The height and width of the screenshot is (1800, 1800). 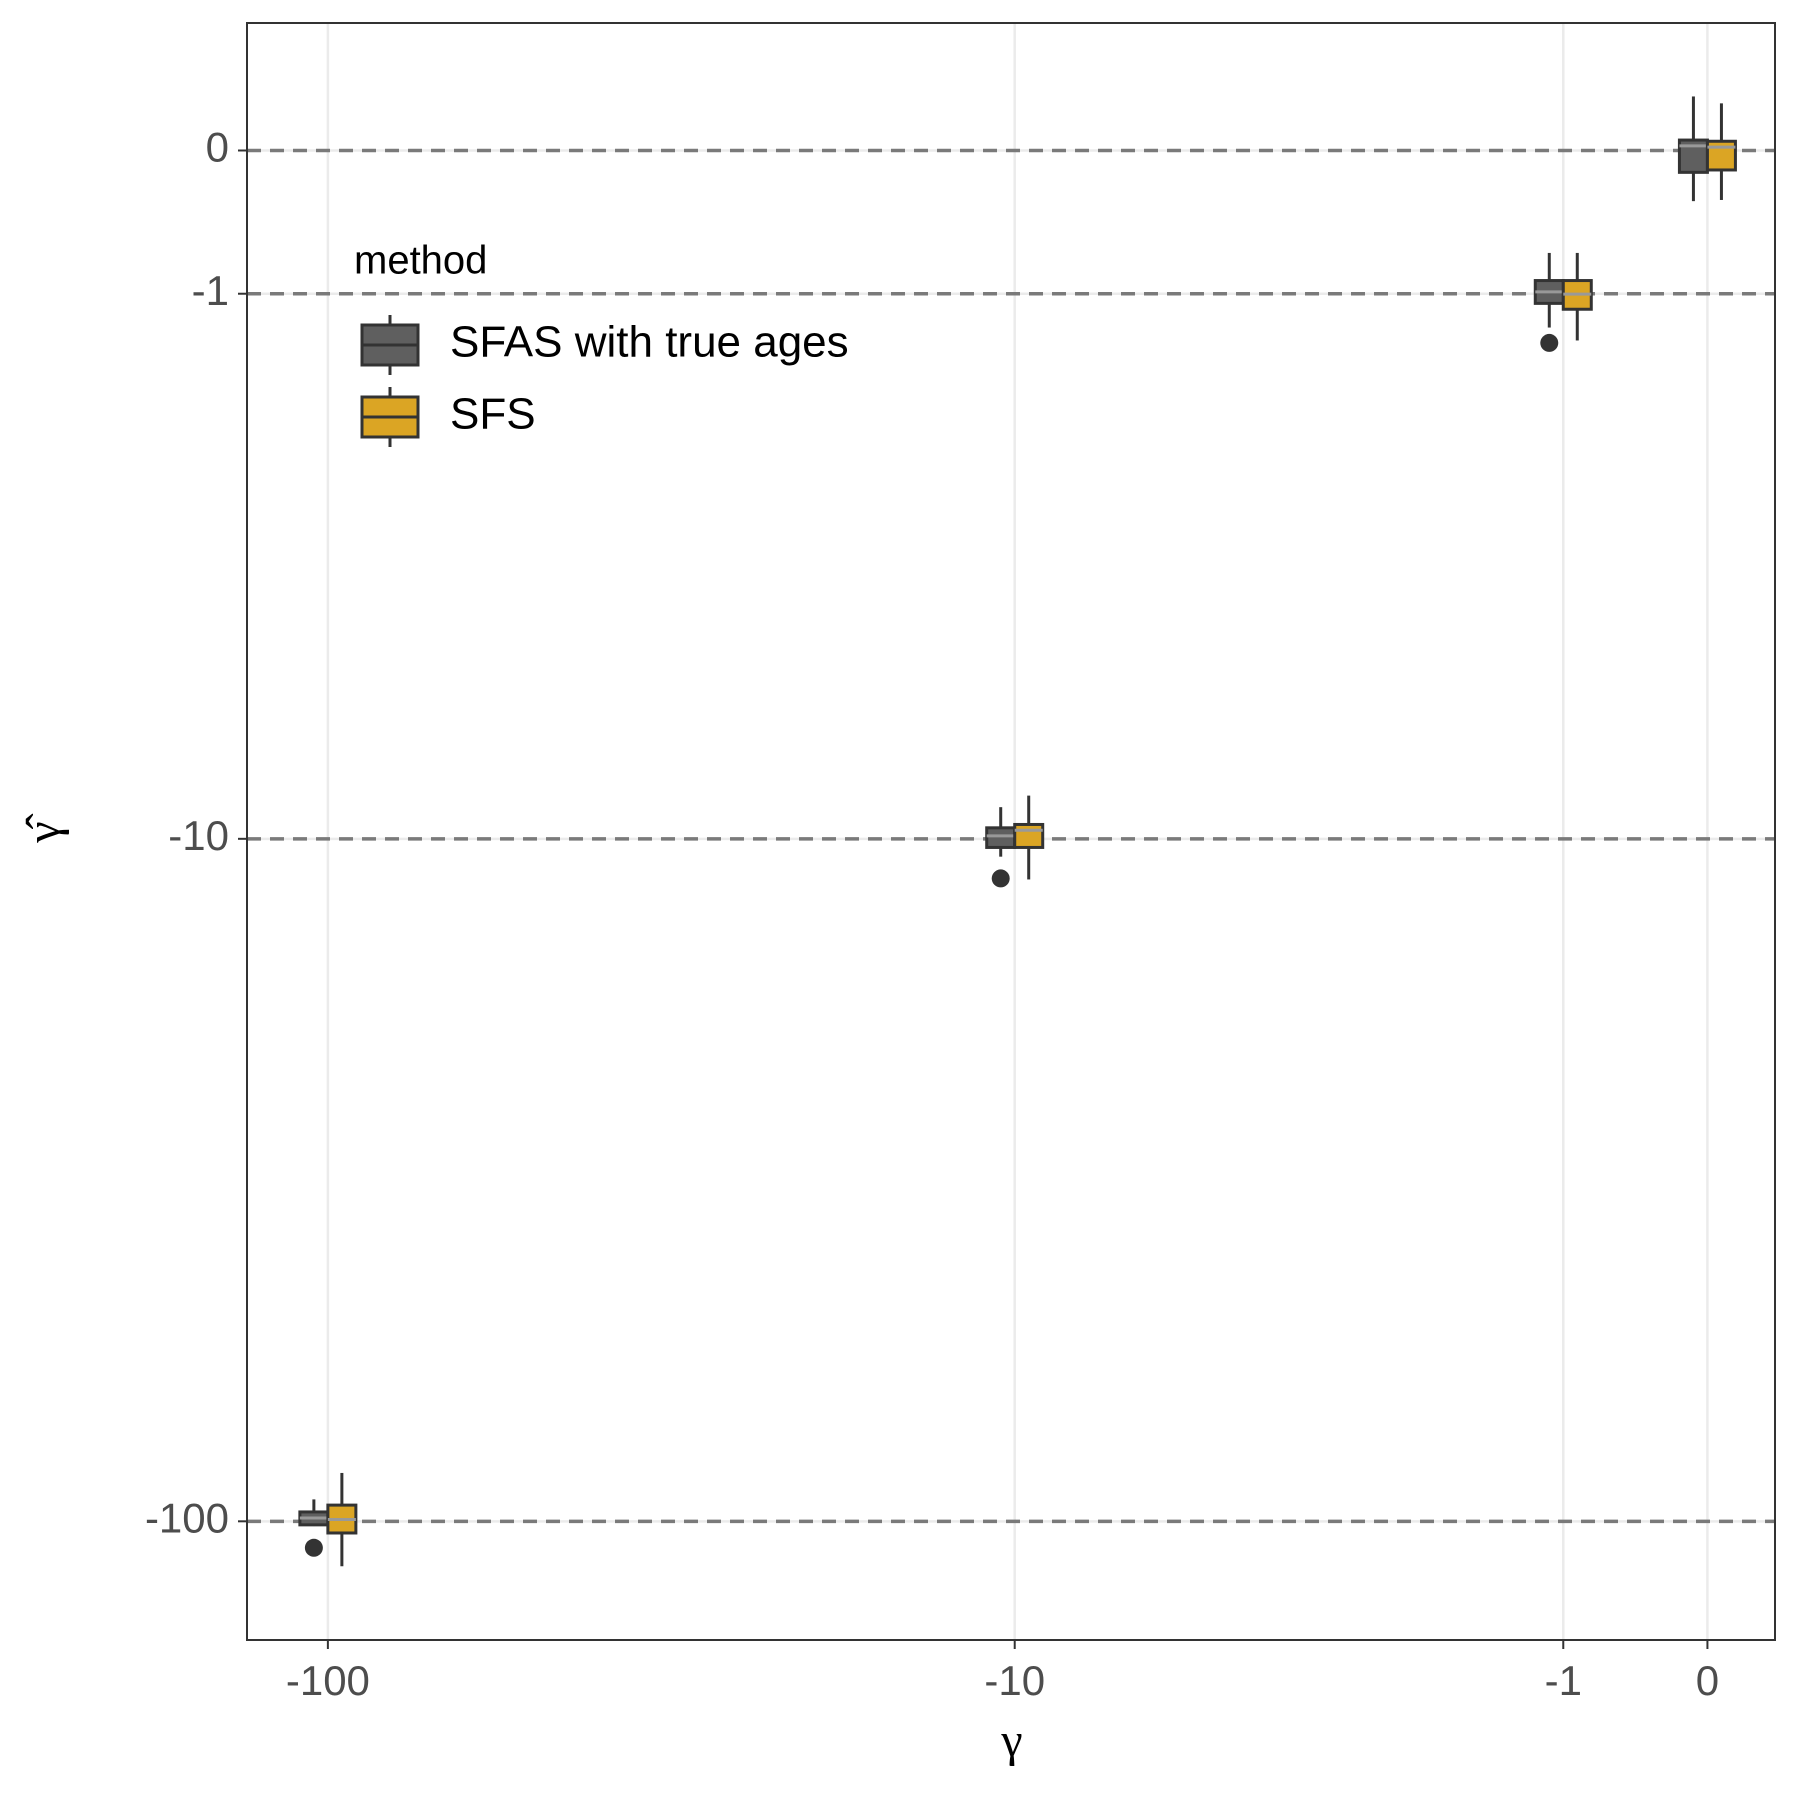 What do you see at coordinates (1014, 1680) in the screenshot?
I see `x-tick-label: -10` at bounding box center [1014, 1680].